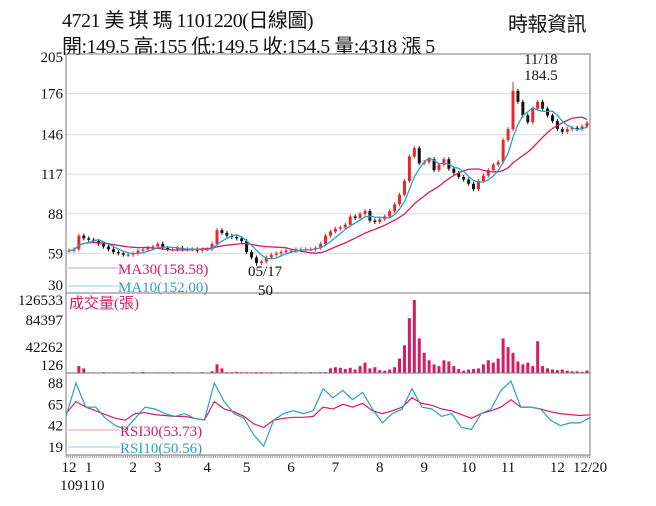 This screenshot has width=656, height=506. I want to click on price-tick-label: 117, so click(52, 175).